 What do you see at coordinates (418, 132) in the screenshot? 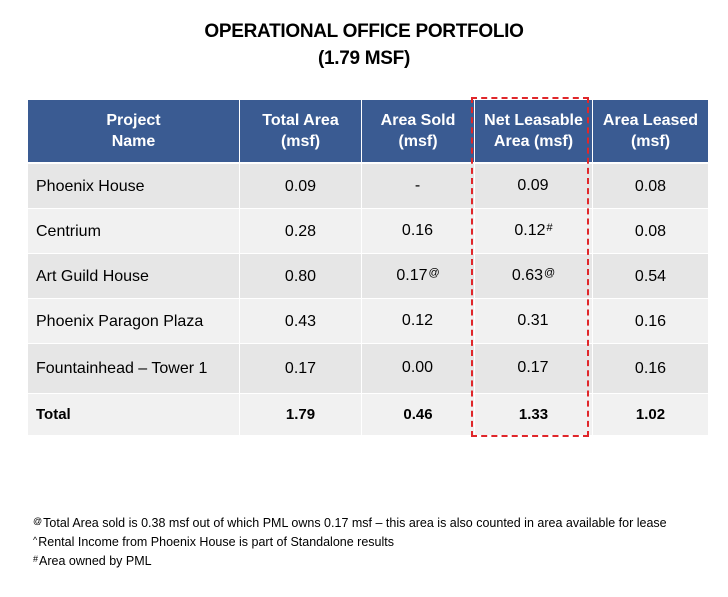
I see `header-area-sold: Area Sold (msf)` at bounding box center [418, 132].